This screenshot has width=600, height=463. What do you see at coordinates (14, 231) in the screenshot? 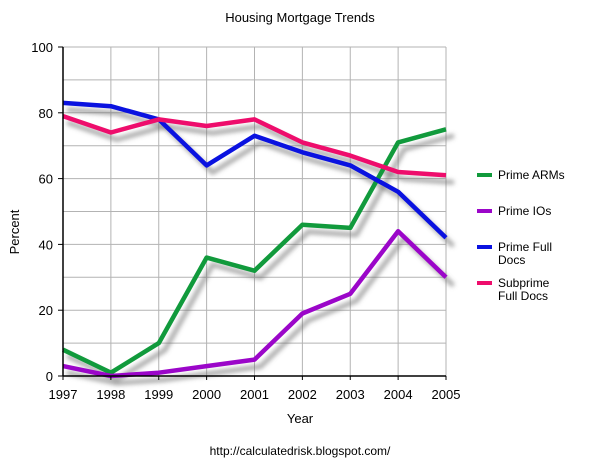
I see `y-axis-label: Percent` at bounding box center [14, 231].